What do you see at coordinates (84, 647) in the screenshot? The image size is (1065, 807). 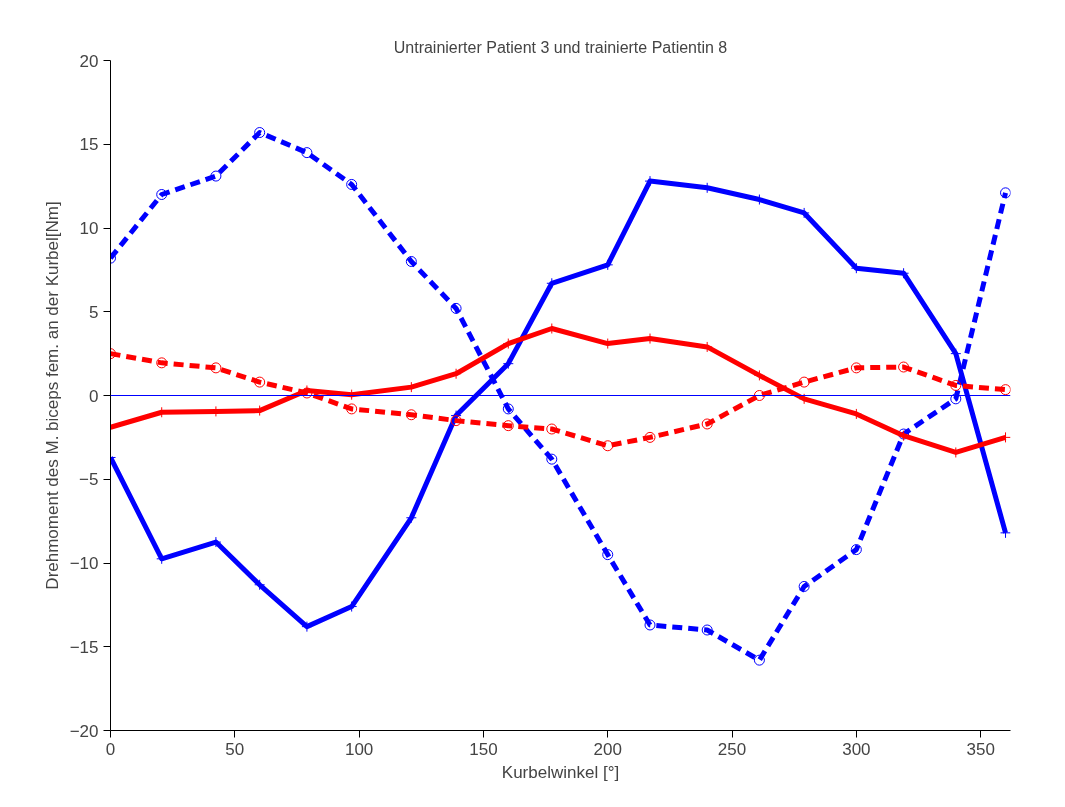 I see `y-tick-label: −15` at bounding box center [84, 647].